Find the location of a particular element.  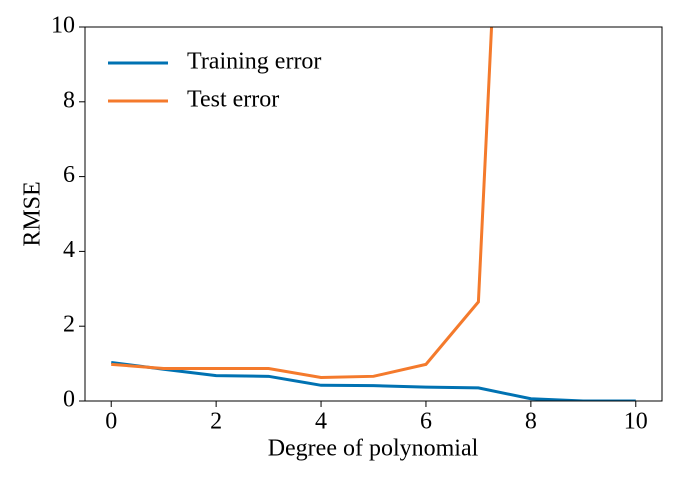

y-tick-label: 4 is located at coordinates (69, 250).